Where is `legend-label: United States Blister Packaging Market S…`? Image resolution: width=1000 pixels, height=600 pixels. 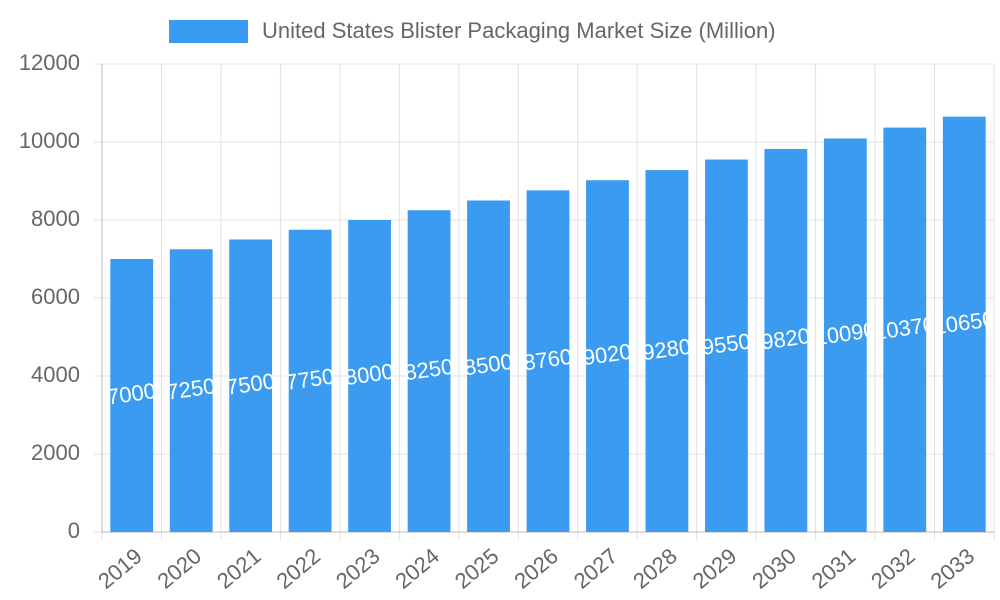
legend-label: United States Blister Packaging Market S… is located at coordinates (519, 30).